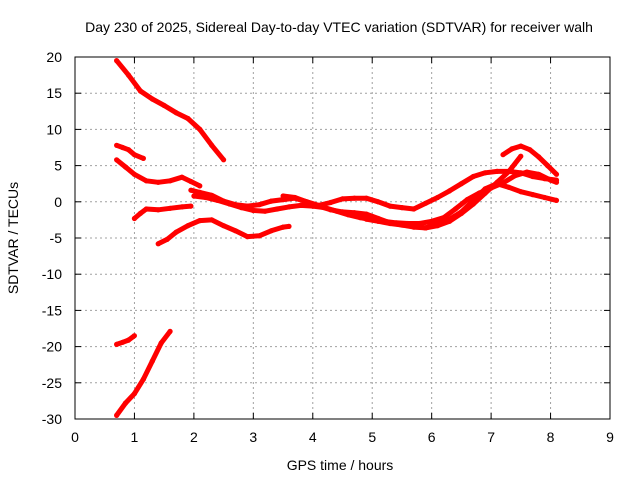  Describe the element at coordinates (253, 437) in the screenshot. I see `x-tick-label: 3` at that location.